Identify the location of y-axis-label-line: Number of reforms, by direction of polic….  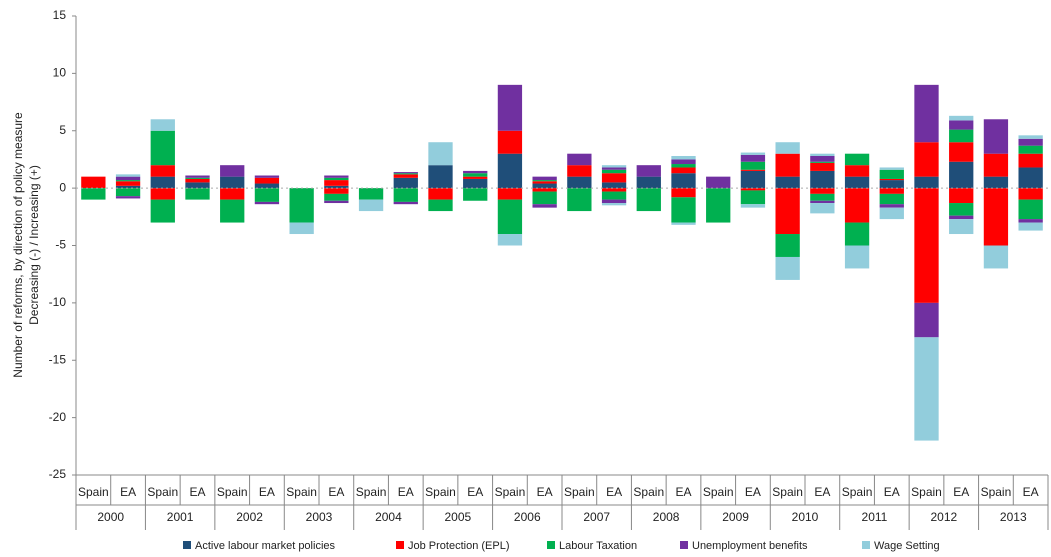
(18, 245).